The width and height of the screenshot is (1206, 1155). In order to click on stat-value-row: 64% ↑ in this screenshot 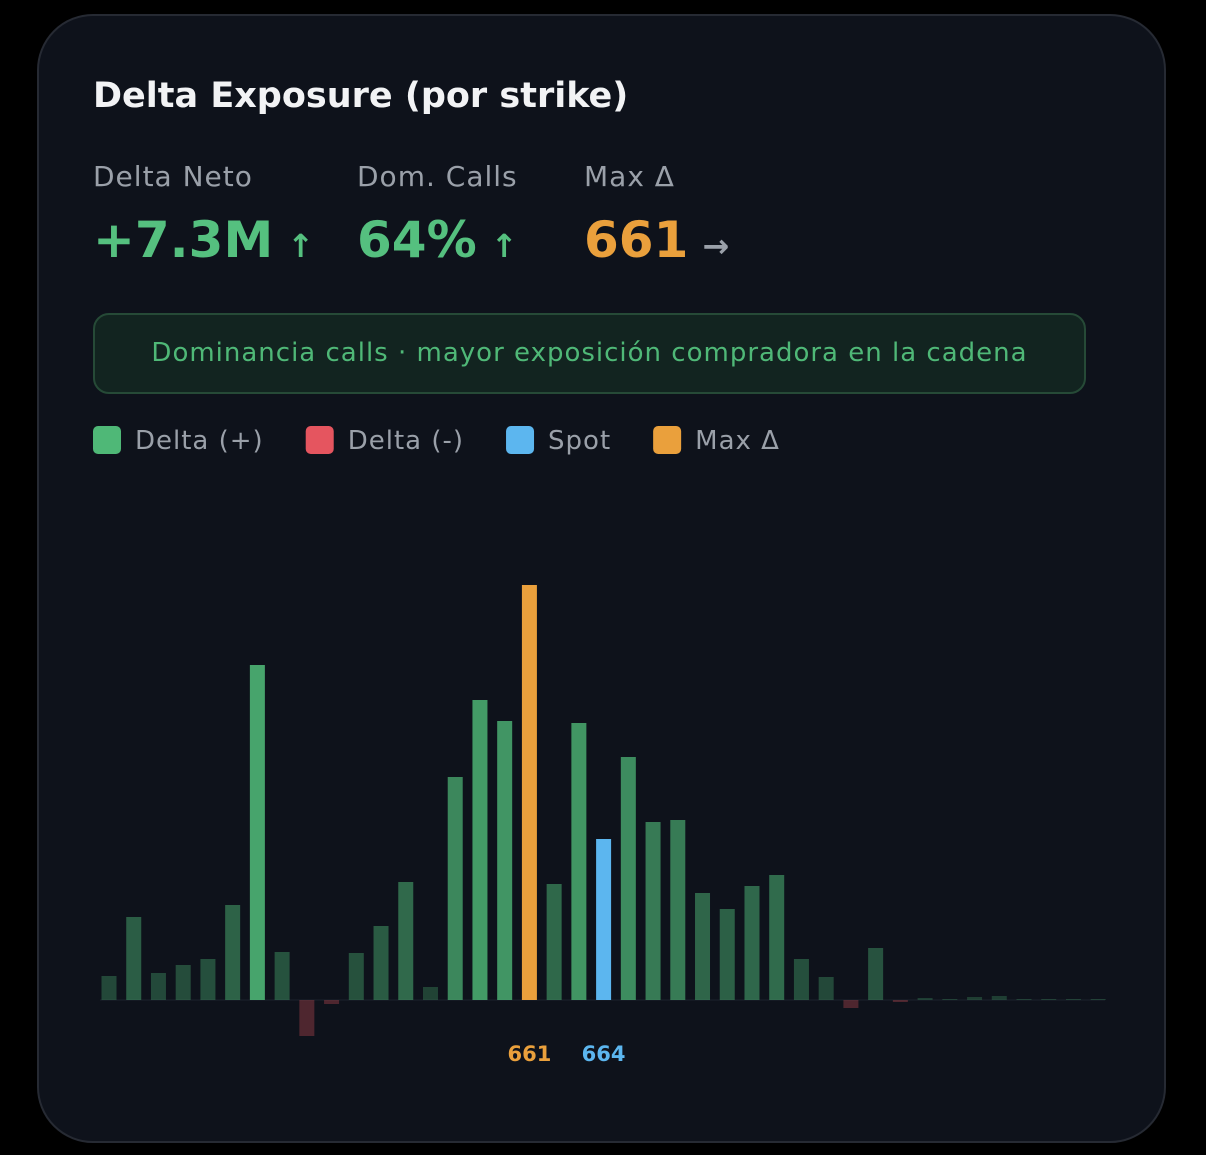, I will do `click(437, 240)`.